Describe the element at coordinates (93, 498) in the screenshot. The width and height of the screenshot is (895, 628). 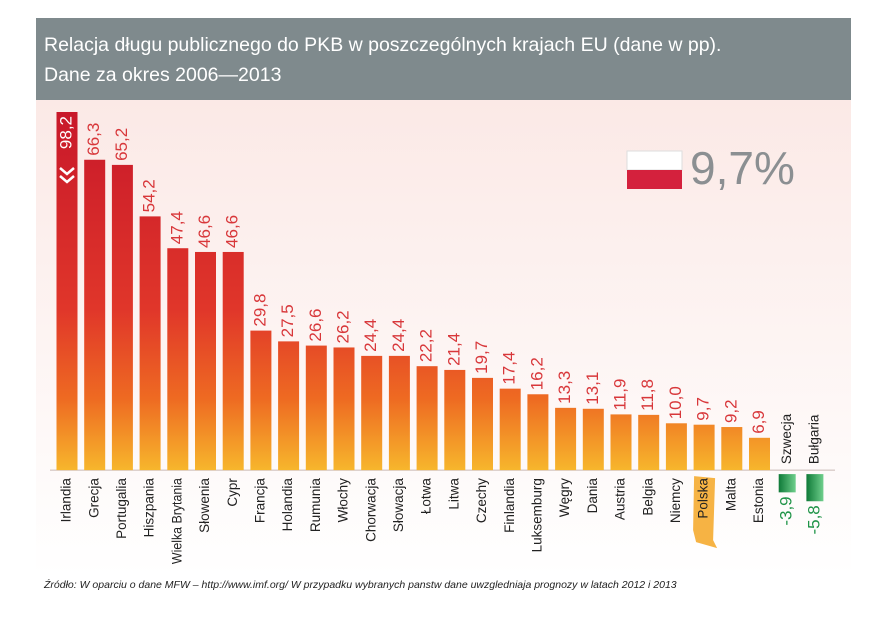
I see `x-tick-label: Grecja` at that location.